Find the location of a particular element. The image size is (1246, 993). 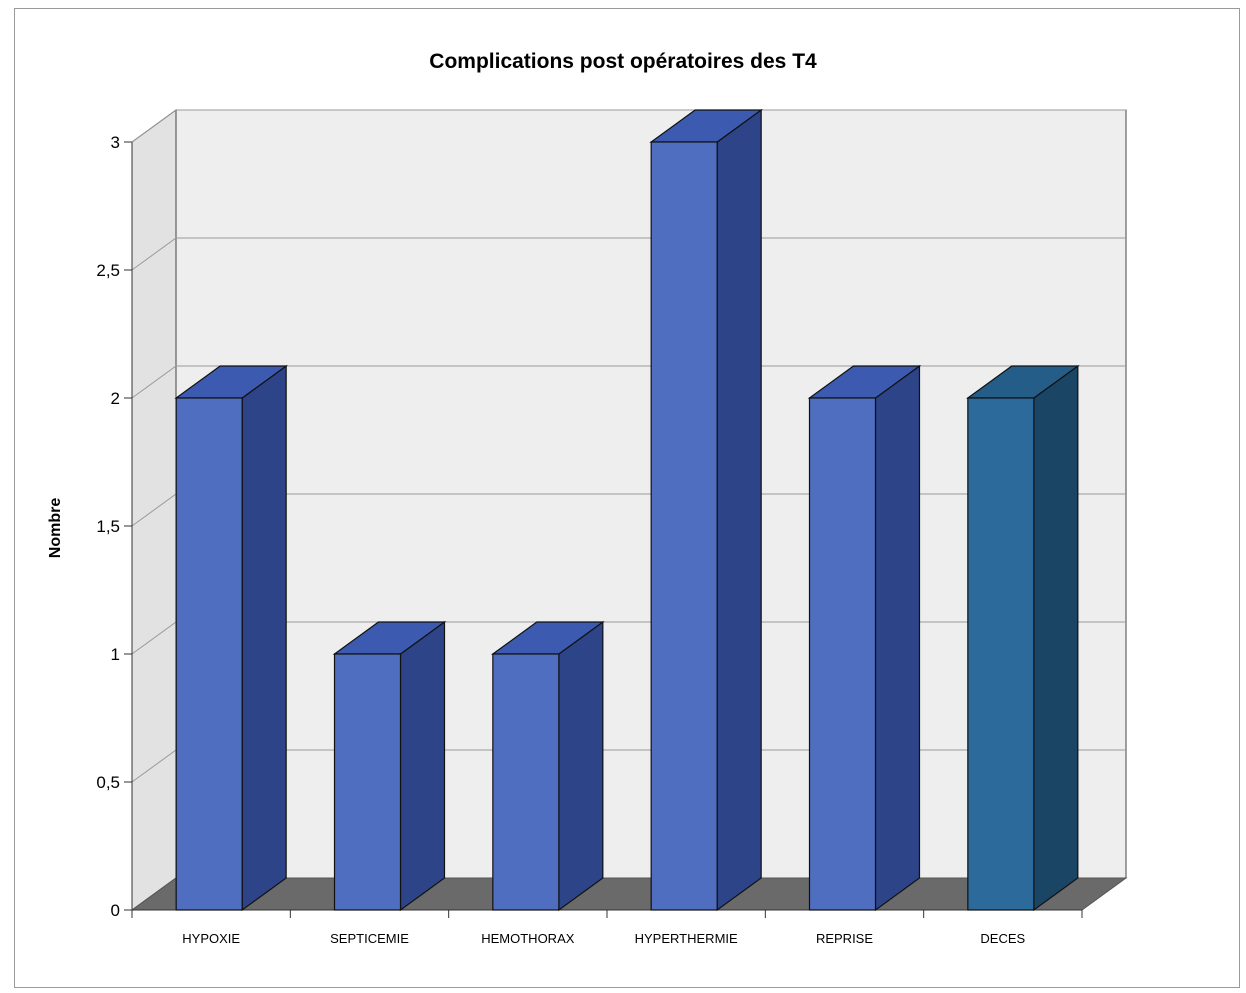

y-tick-label: 0,5 is located at coordinates (108, 782).